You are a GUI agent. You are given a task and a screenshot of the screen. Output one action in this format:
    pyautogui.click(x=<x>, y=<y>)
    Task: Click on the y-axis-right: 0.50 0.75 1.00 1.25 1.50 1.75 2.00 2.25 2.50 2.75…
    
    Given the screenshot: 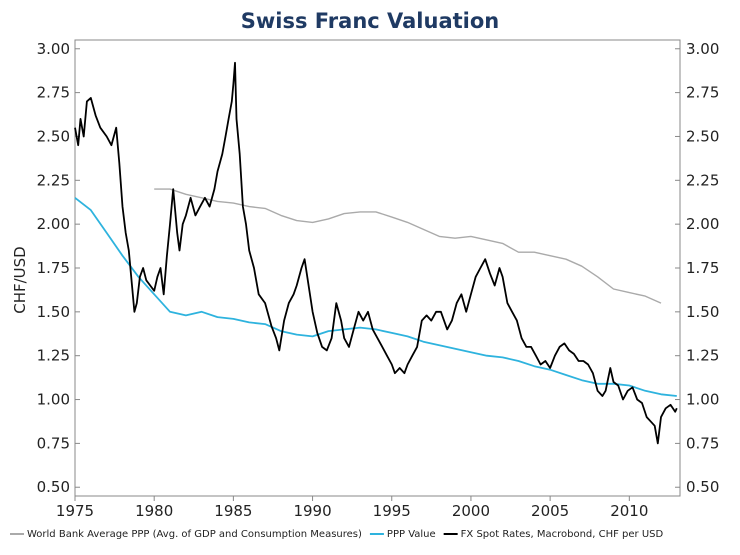 What is the action you would take?
    pyautogui.click(x=697, y=268)
    